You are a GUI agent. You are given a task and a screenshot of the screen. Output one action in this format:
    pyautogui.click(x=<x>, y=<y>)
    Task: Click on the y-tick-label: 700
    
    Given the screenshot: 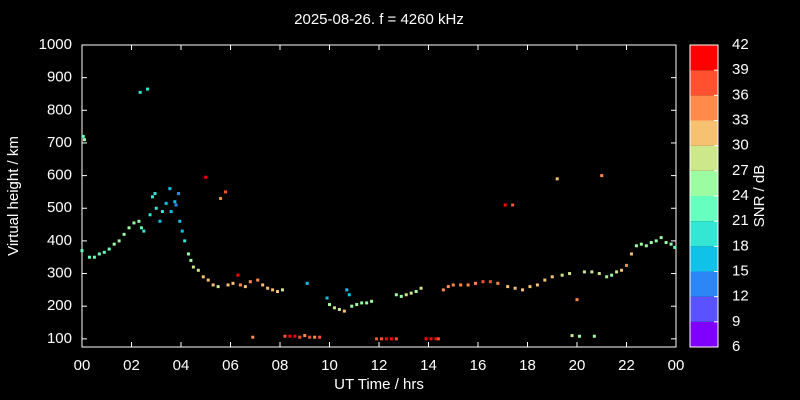 What is the action you would take?
    pyautogui.click(x=59, y=142)
    